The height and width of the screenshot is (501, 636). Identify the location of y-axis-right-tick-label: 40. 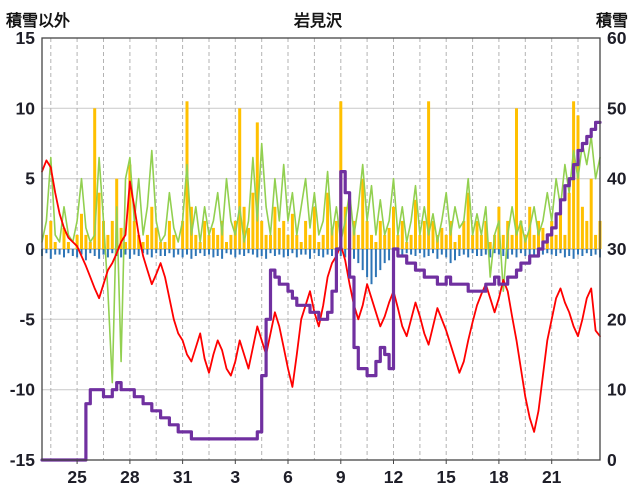
(617, 179).